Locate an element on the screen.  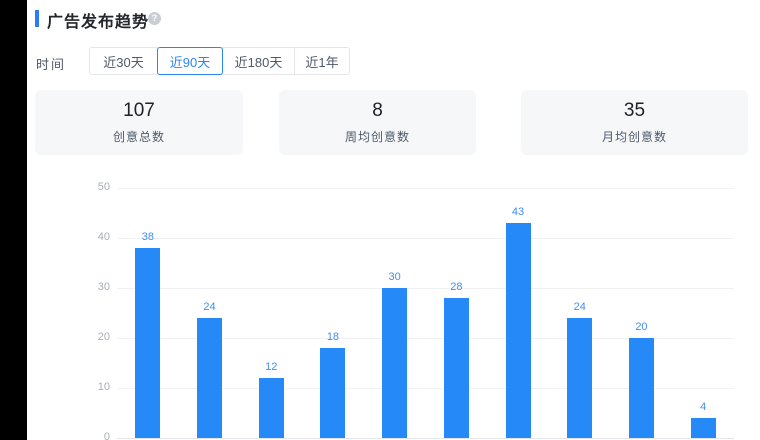
stat-label: 创意总数 is located at coordinates (138, 137).